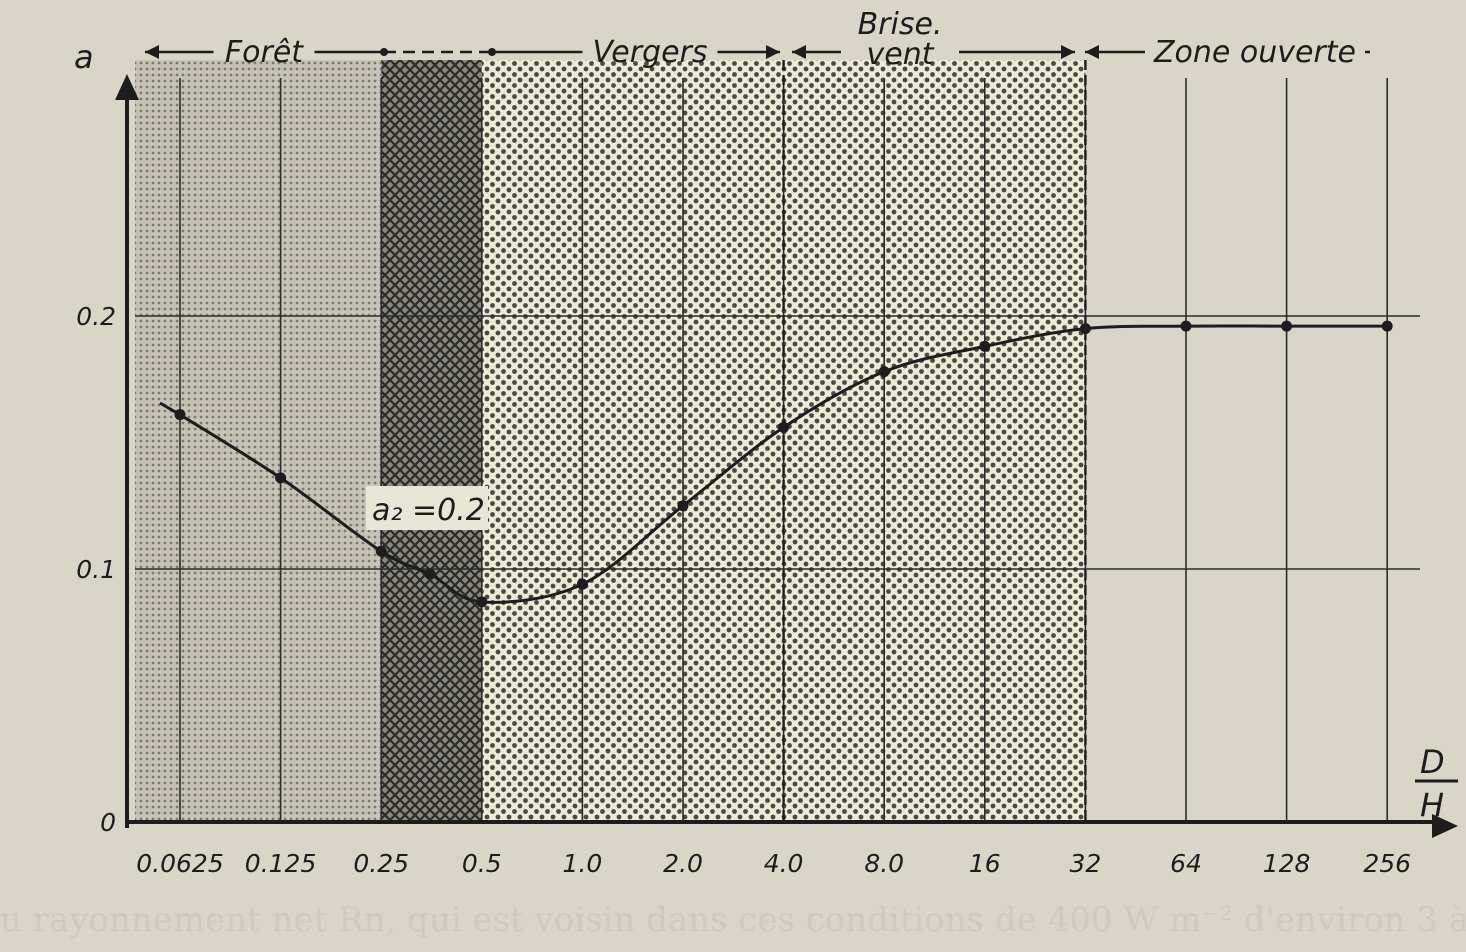  I want to click on y-tick-label-1: 0.1, so click(96, 569).